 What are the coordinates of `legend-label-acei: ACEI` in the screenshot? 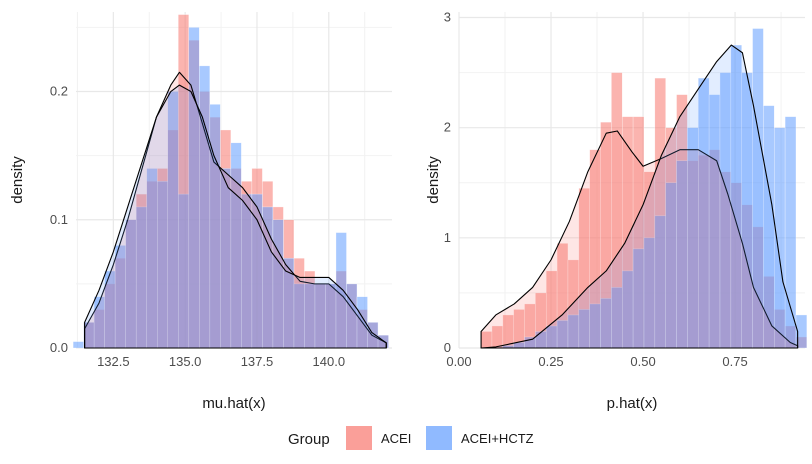 It's located at (396, 438).